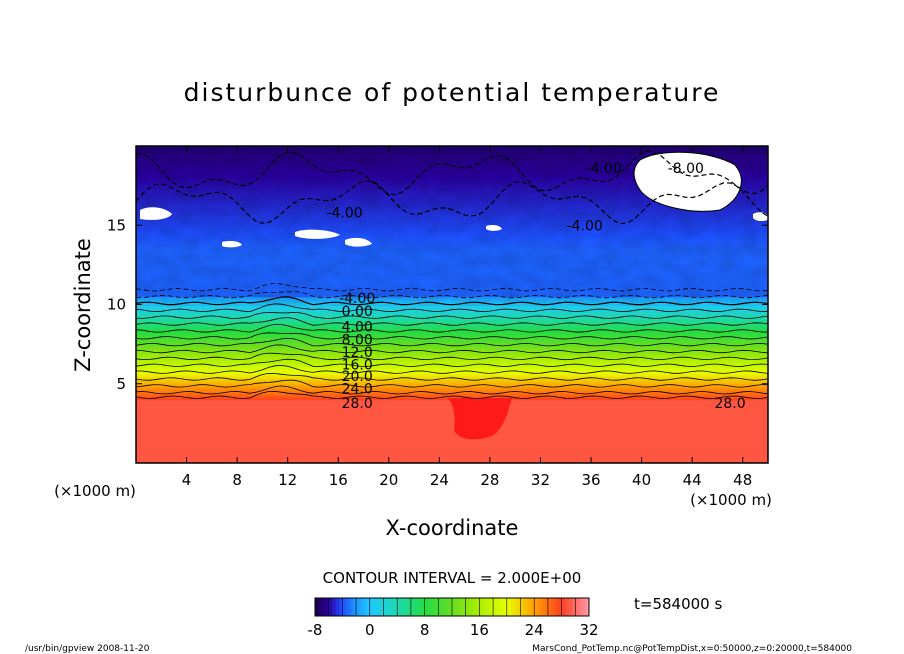 This screenshot has width=904, height=654. Describe the element at coordinates (729, 404) in the screenshot. I see `contour-label: 28.0` at that location.